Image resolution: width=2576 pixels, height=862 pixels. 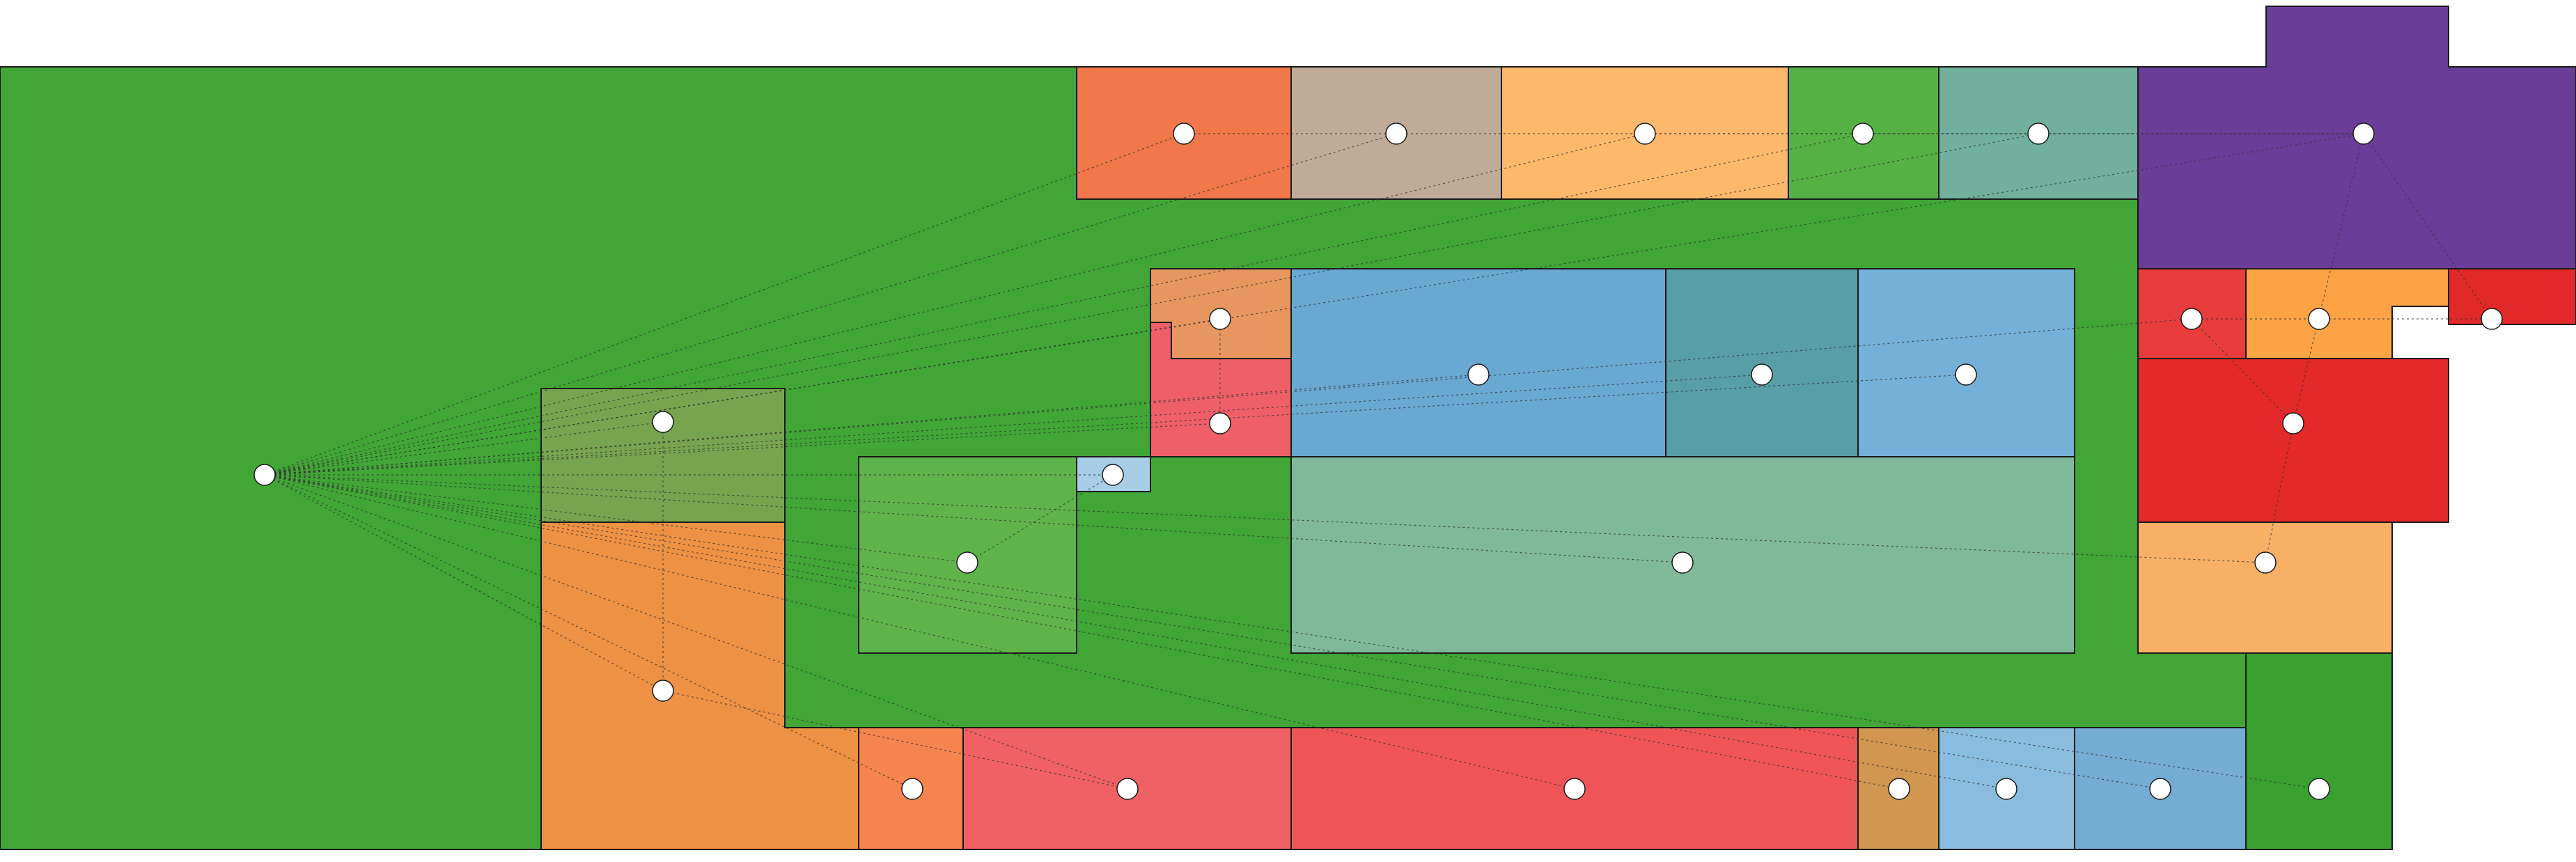 What do you see at coordinates (2266, 562) in the screenshot?
I see `room-node-light-orange-room` at bounding box center [2266, 562].